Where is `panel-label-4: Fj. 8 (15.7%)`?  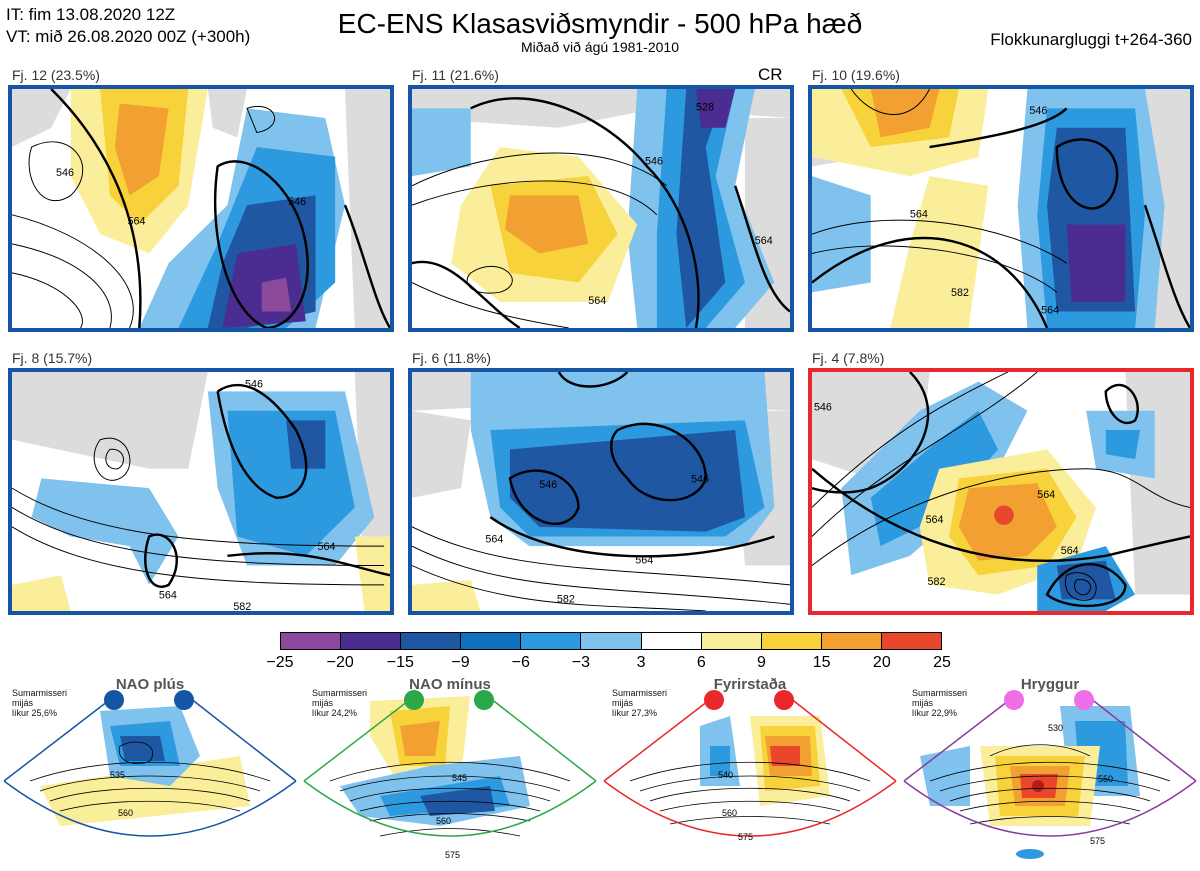 panel-label-4: Fj. 8 (15.7%) is located at coordinates (52, 358).